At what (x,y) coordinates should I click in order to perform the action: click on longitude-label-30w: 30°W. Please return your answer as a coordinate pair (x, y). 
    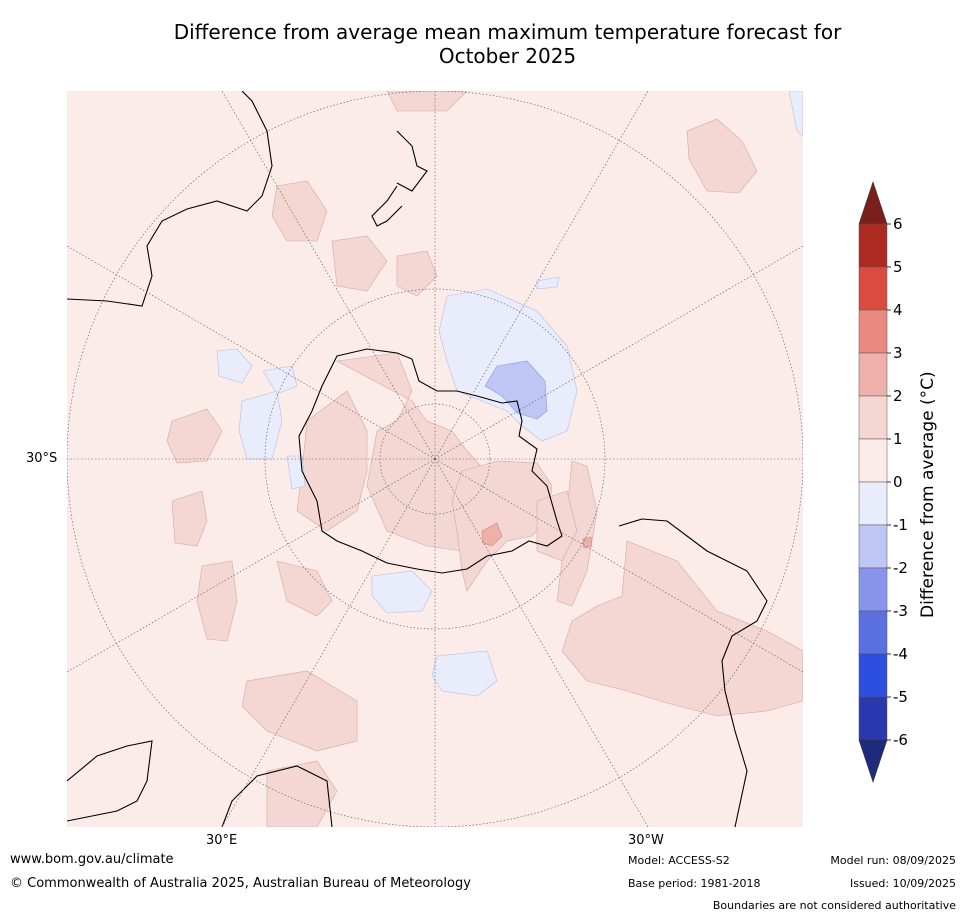
    Looking at the image, I should click on (646, 840).